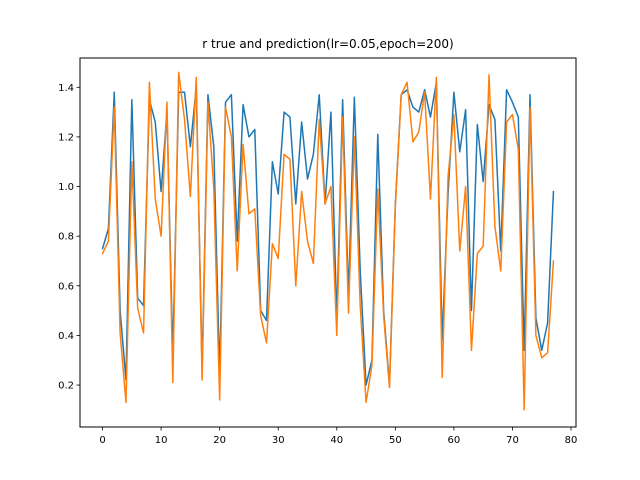  What do you see at coordinates (66, 336) in the screenshot?
I see `y-tick-label: 0.4` at bounding box center [66, 336].